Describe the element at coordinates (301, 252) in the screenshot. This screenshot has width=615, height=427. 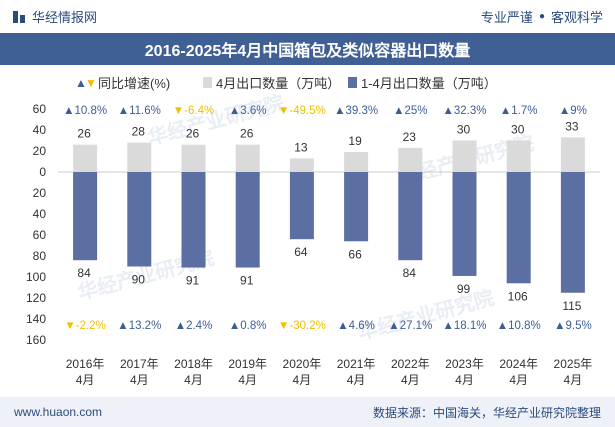
I see `data-label-cumulative: 64` at that location.